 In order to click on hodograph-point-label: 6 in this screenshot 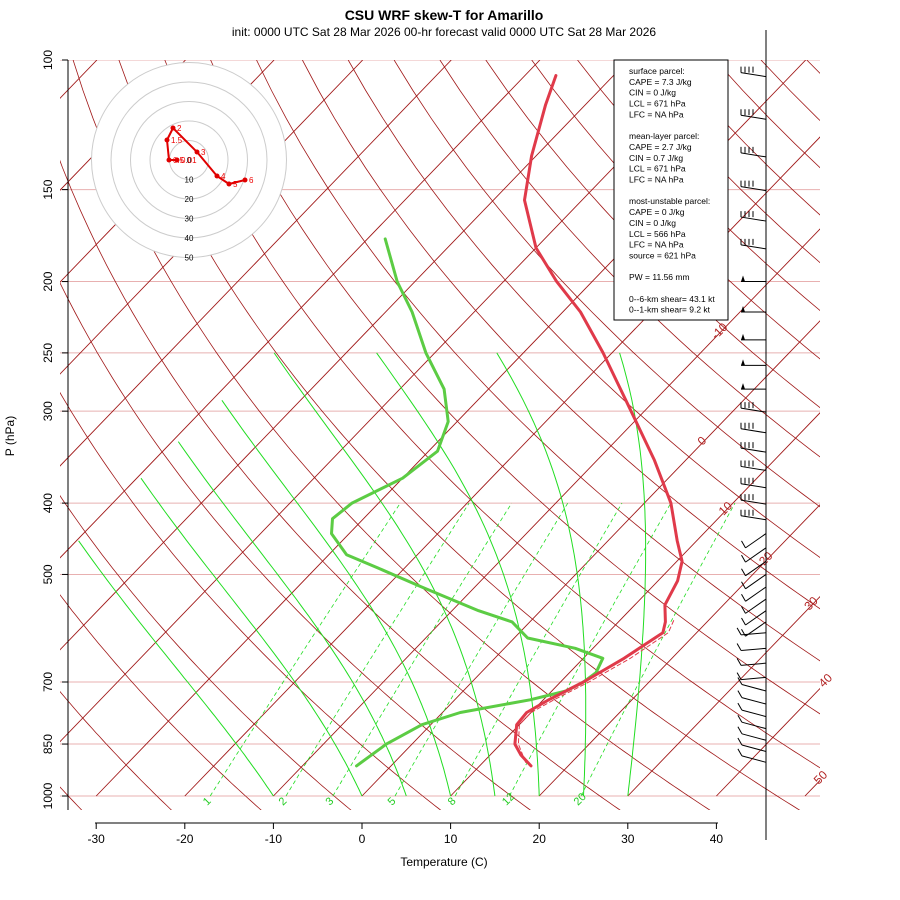, I will do `click(251, 180)`.